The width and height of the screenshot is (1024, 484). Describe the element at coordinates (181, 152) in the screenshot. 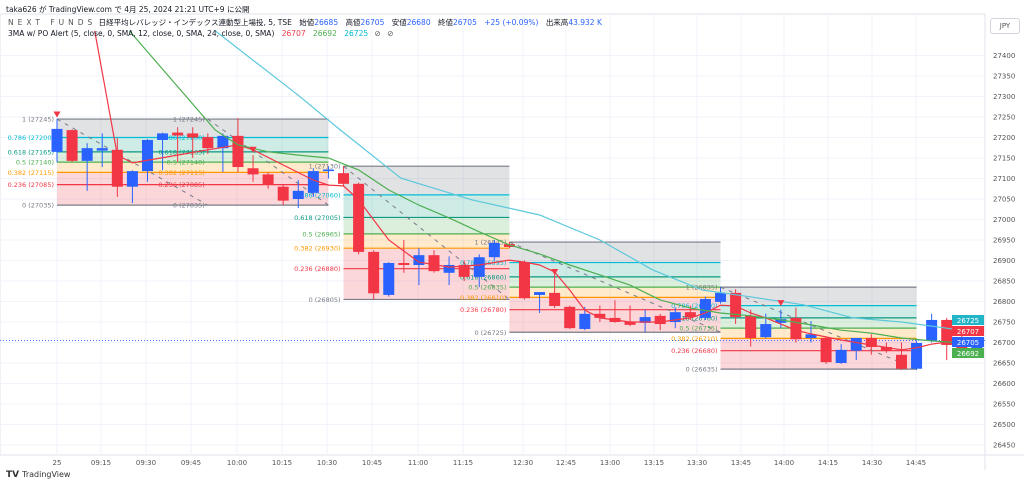

I see `fib-level-label: 0.618 (27165)` at that location.